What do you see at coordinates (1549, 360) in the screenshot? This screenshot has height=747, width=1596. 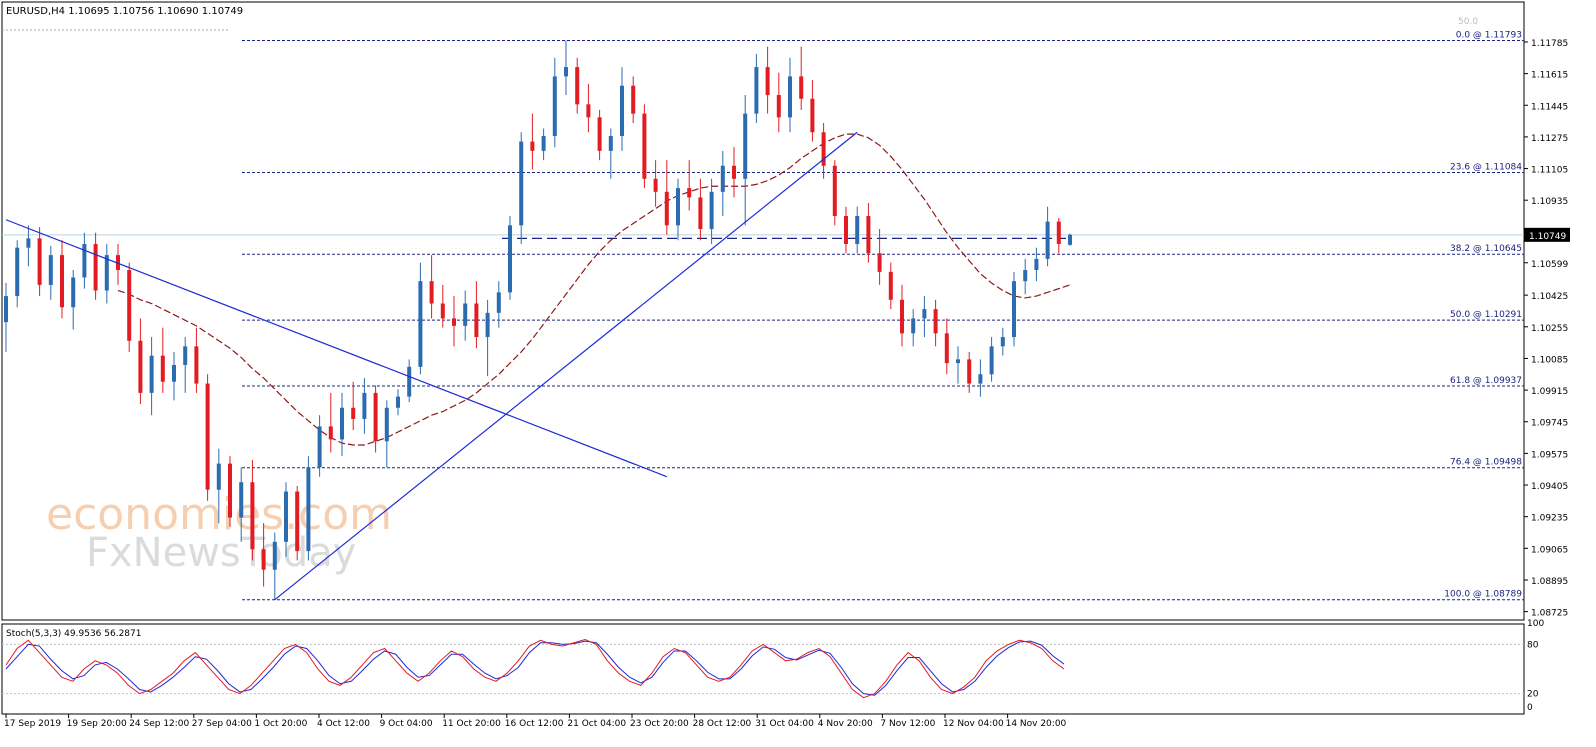 I see `price-tick-label: 1.10085` at bounding box center [1549, 360].